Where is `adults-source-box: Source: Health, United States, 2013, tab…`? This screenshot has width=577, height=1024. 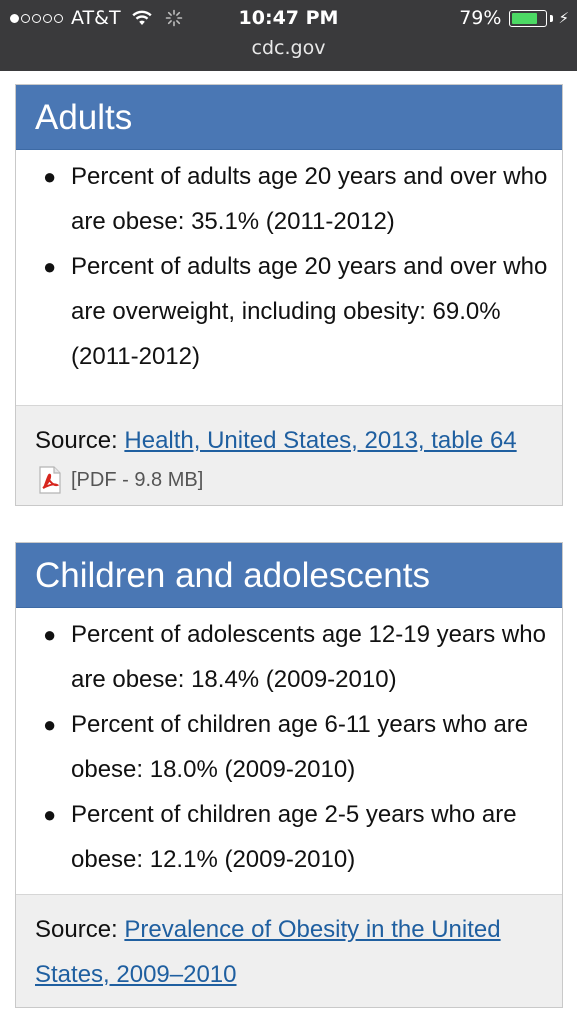 adults-source-box: Source: Health, United States, 2013, tab… is located at coordinates (289, 455).